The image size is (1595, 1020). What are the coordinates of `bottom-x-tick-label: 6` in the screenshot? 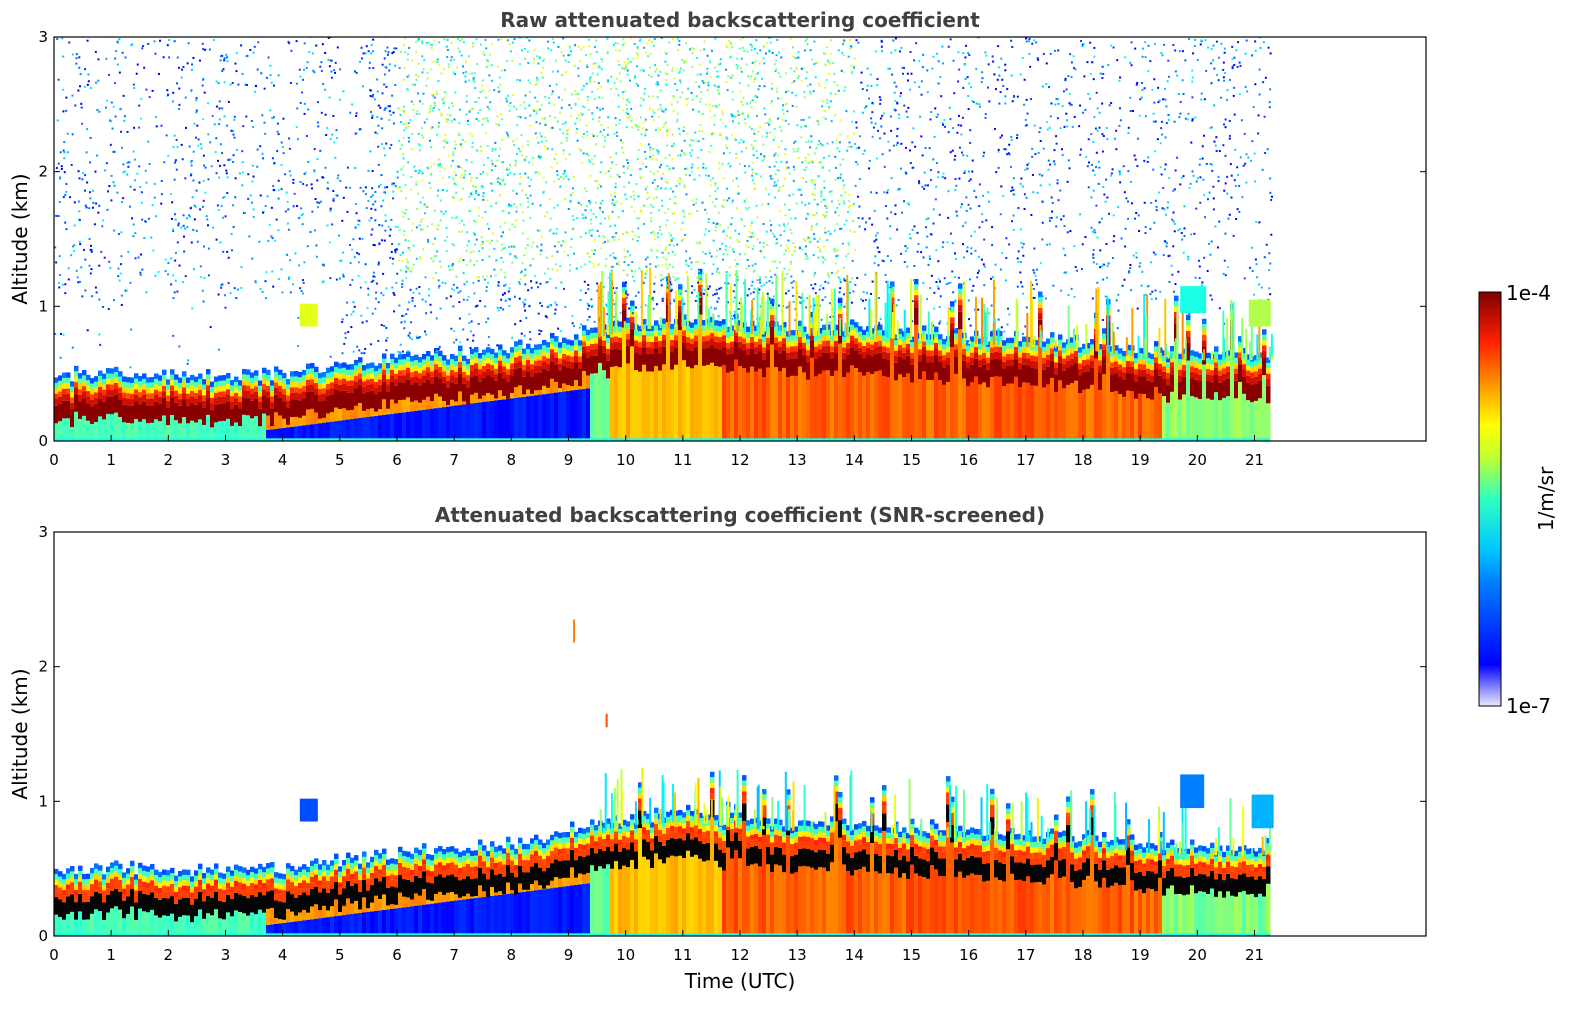 It's located at (397, 955).